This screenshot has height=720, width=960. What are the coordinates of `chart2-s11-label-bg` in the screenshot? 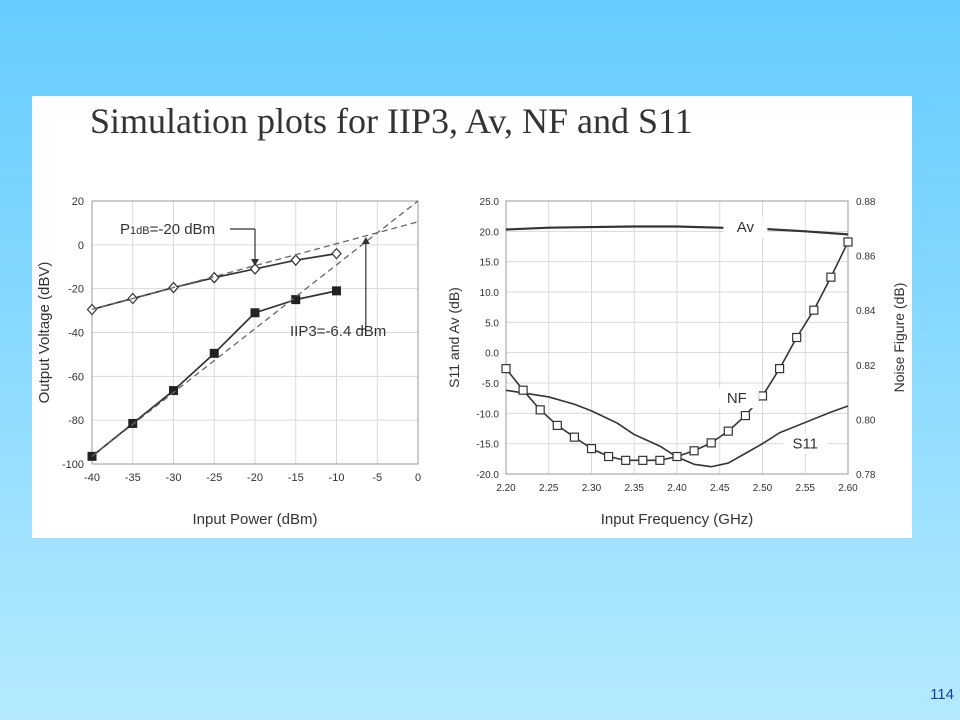 It's located at (805, 443).